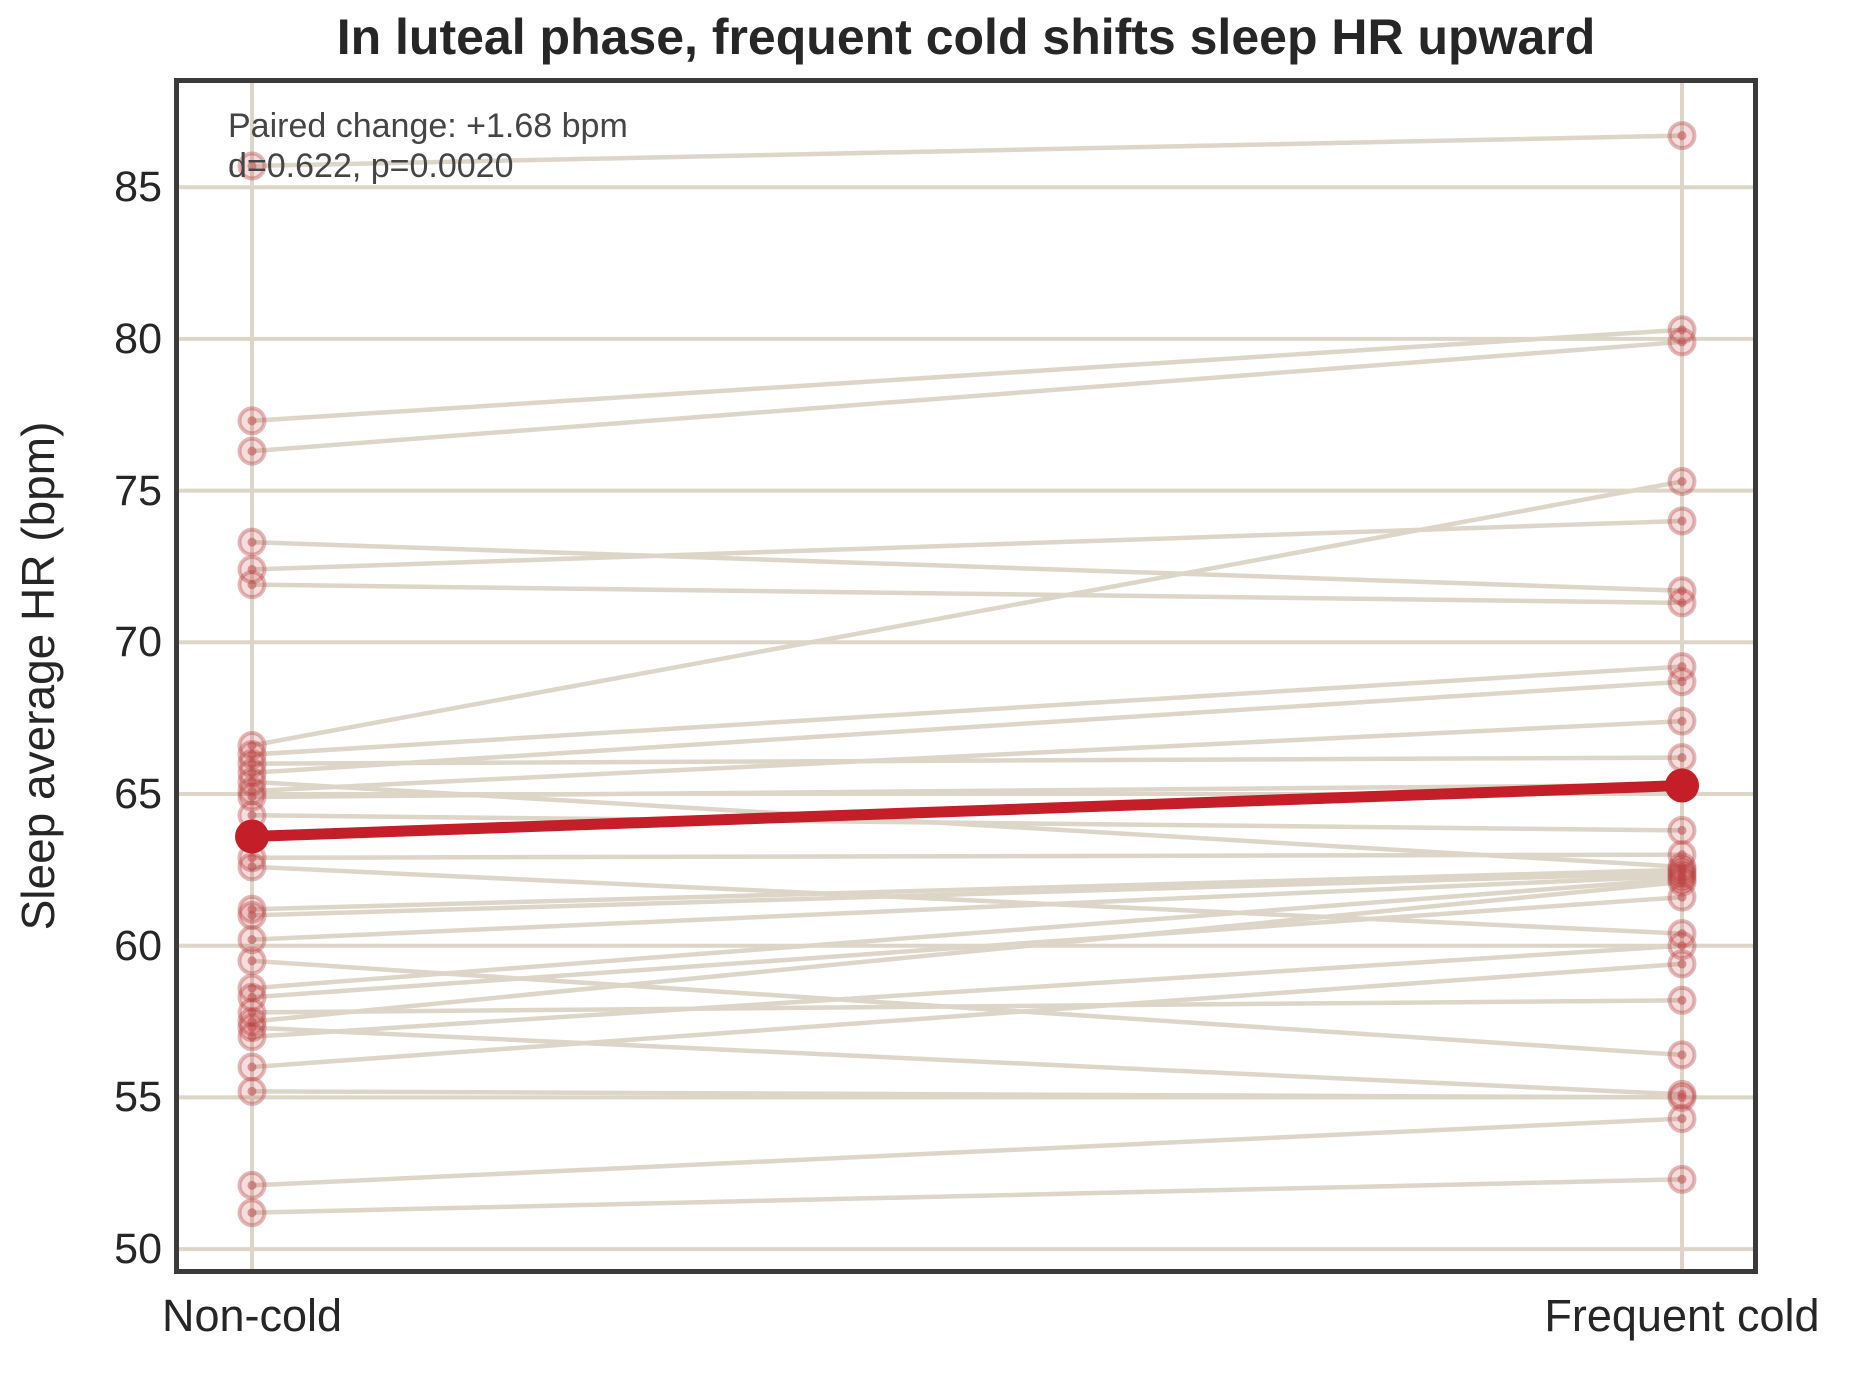  What do you see at coordinates (138, 794) in the screenshot?
I see `y-tick-label: 65` at bounding box center [138, 794].